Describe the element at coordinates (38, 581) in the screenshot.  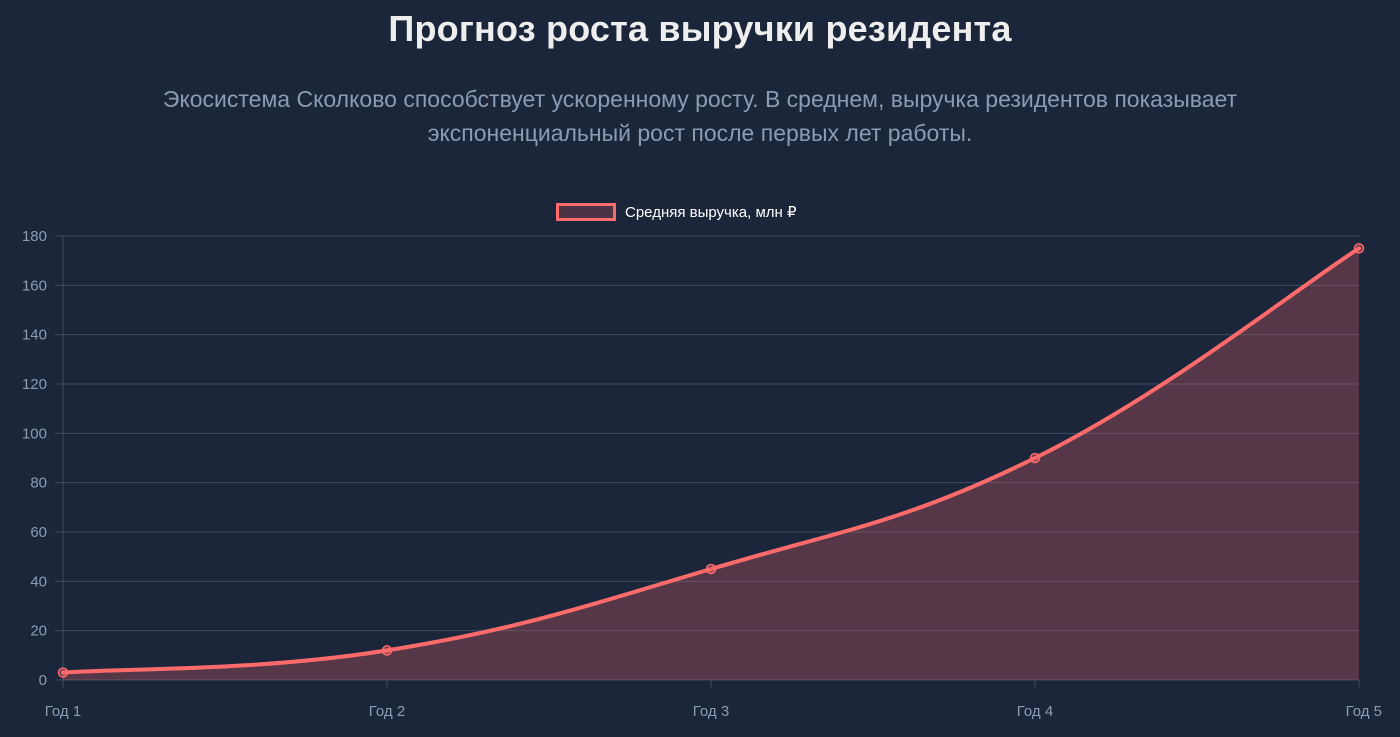
I see `y-tick-label: 40` at that location.